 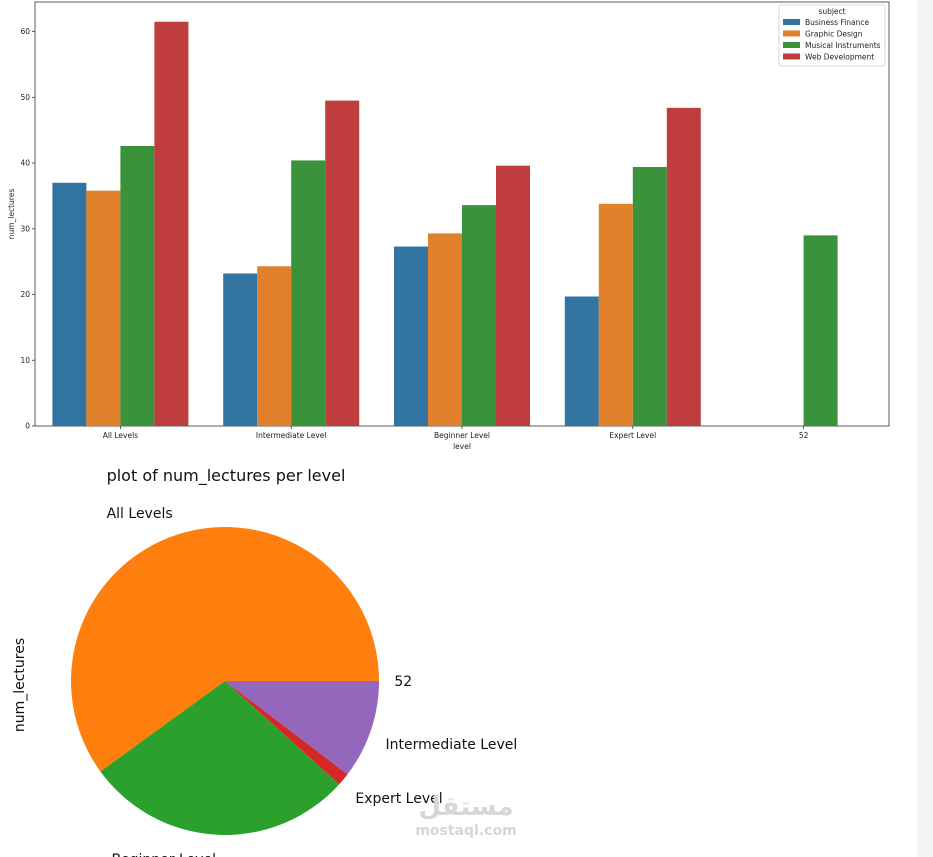 I want to click on legend-label: Web Development, so click(x=839, y=57).